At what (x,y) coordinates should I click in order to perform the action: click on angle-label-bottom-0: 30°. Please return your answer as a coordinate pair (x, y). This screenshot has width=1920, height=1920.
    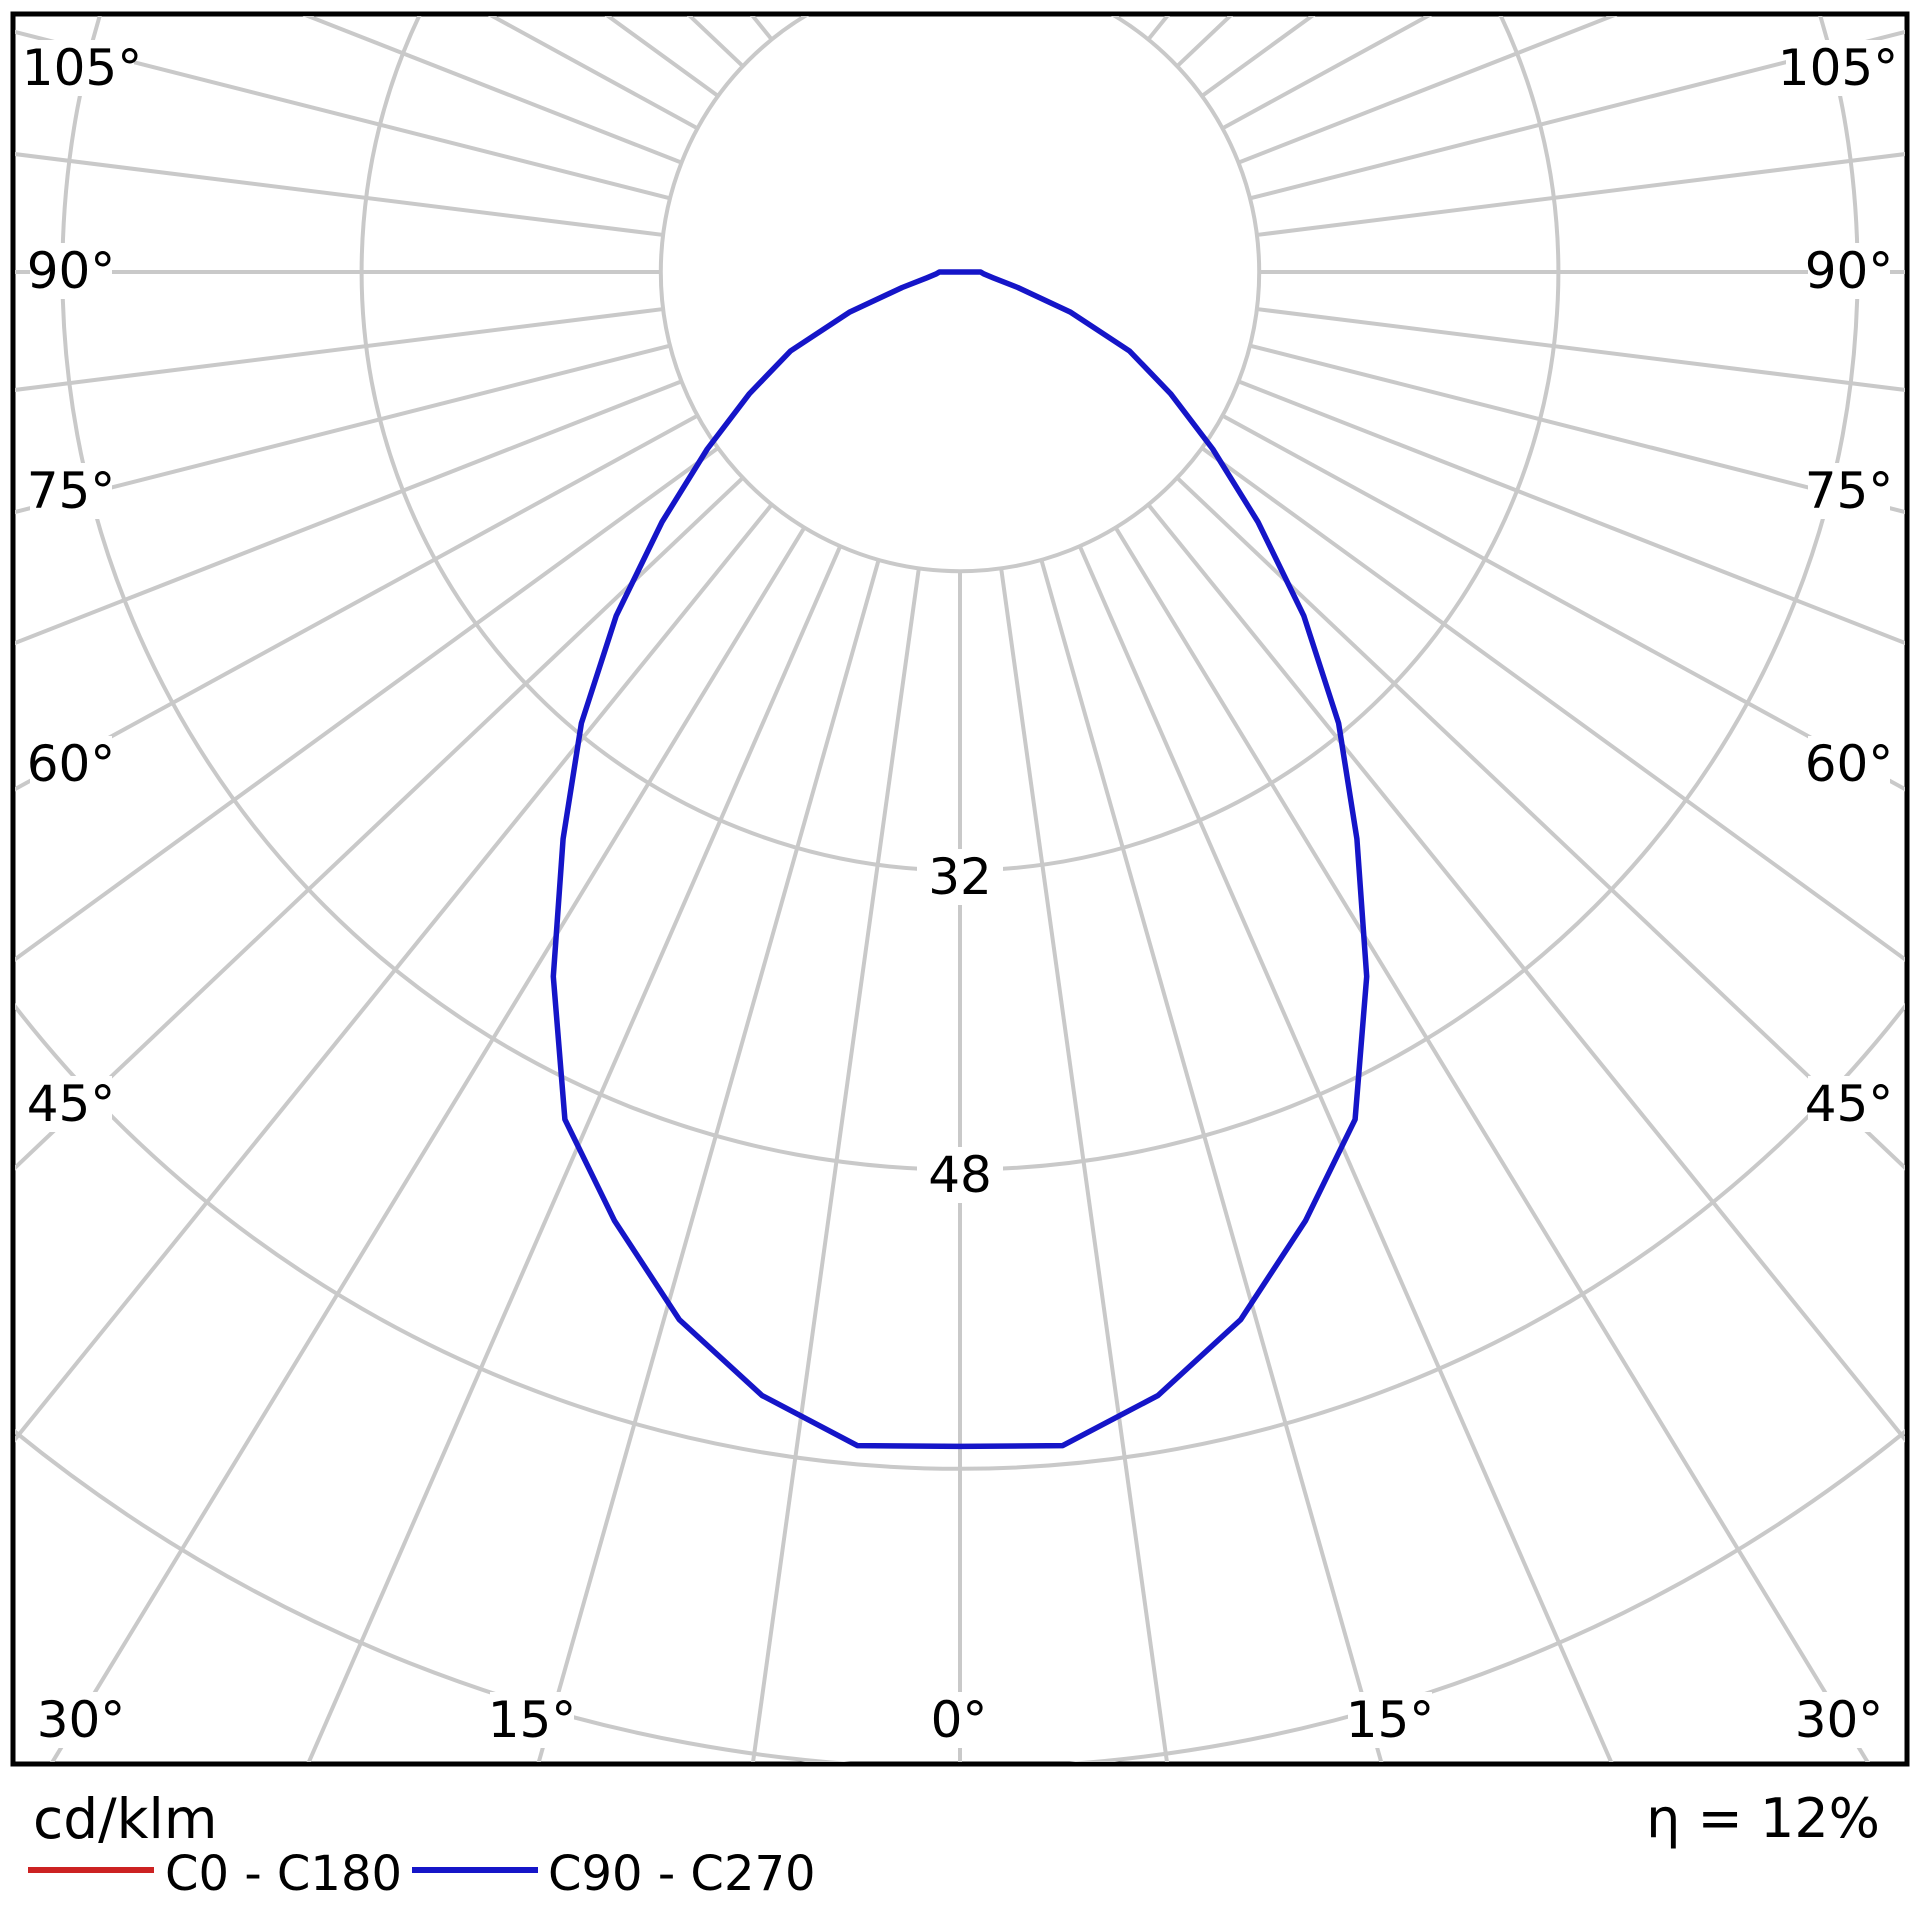
    Looking at the image, I should click on (81, 1720).